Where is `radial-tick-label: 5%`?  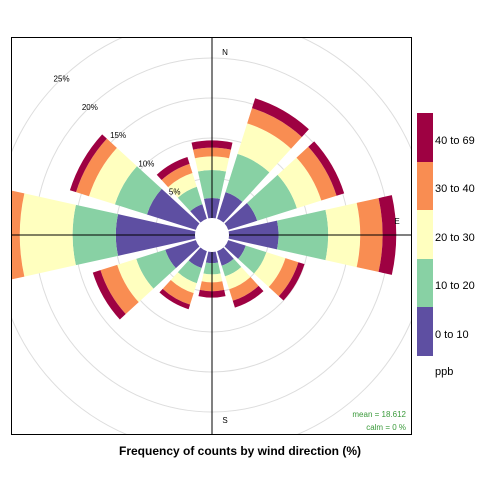
radial-tick-label: 5% is located at coordinates (175, 192).